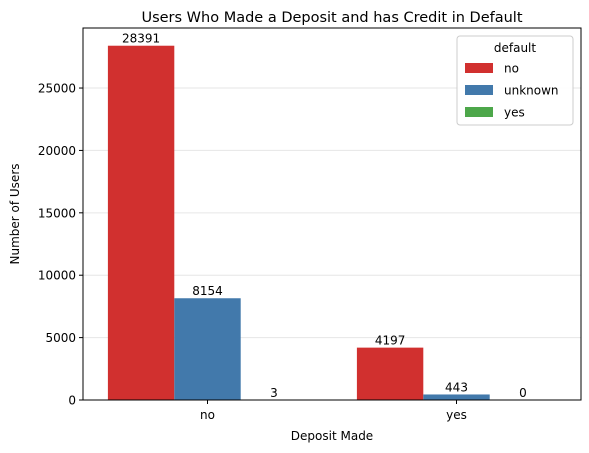  I want to click on x-axis: no yes, so click(333, 411).